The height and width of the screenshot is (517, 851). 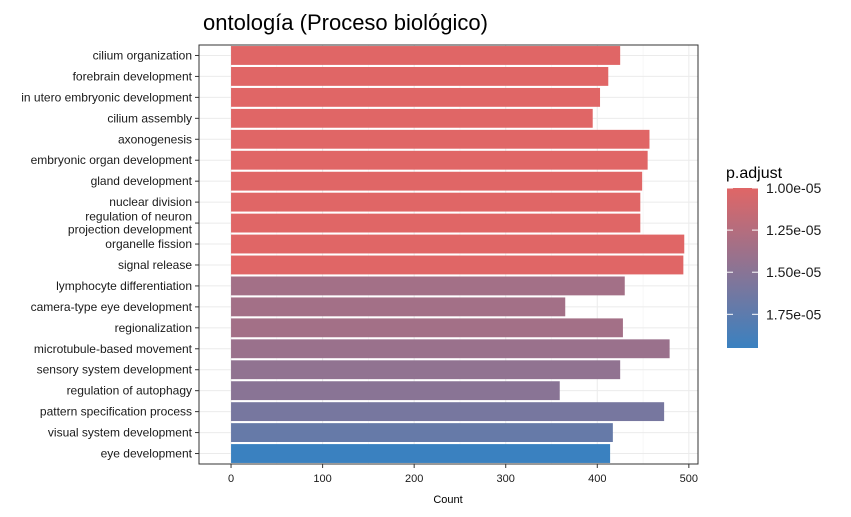 I want to click on legend-colorbar, so click(x=742, y=268).